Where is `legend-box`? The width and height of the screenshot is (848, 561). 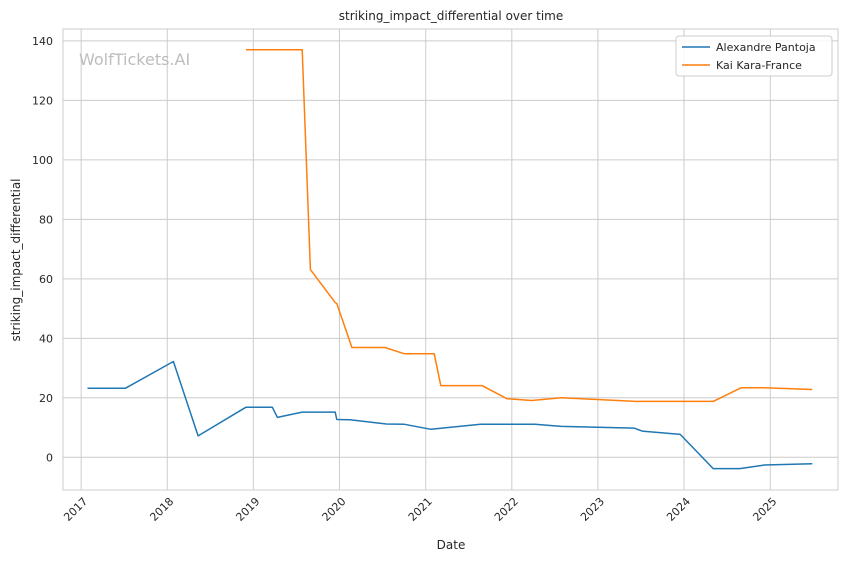
legend-box is located at coordinates (754, 56).